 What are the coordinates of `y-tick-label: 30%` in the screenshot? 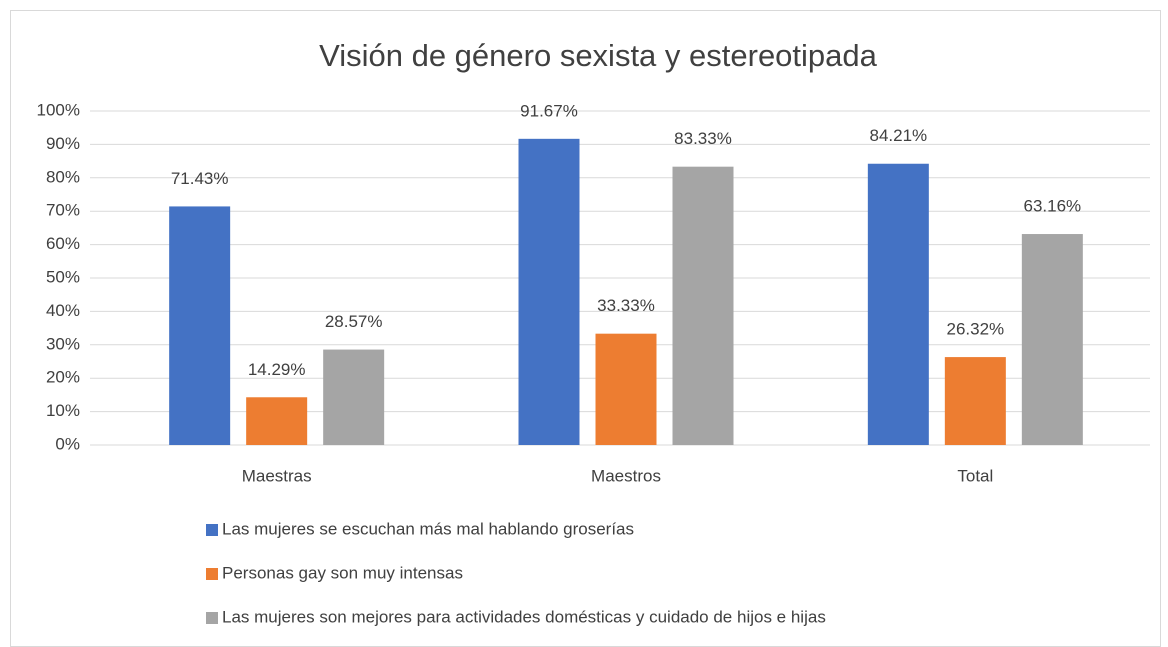 It's located at (63, 343).